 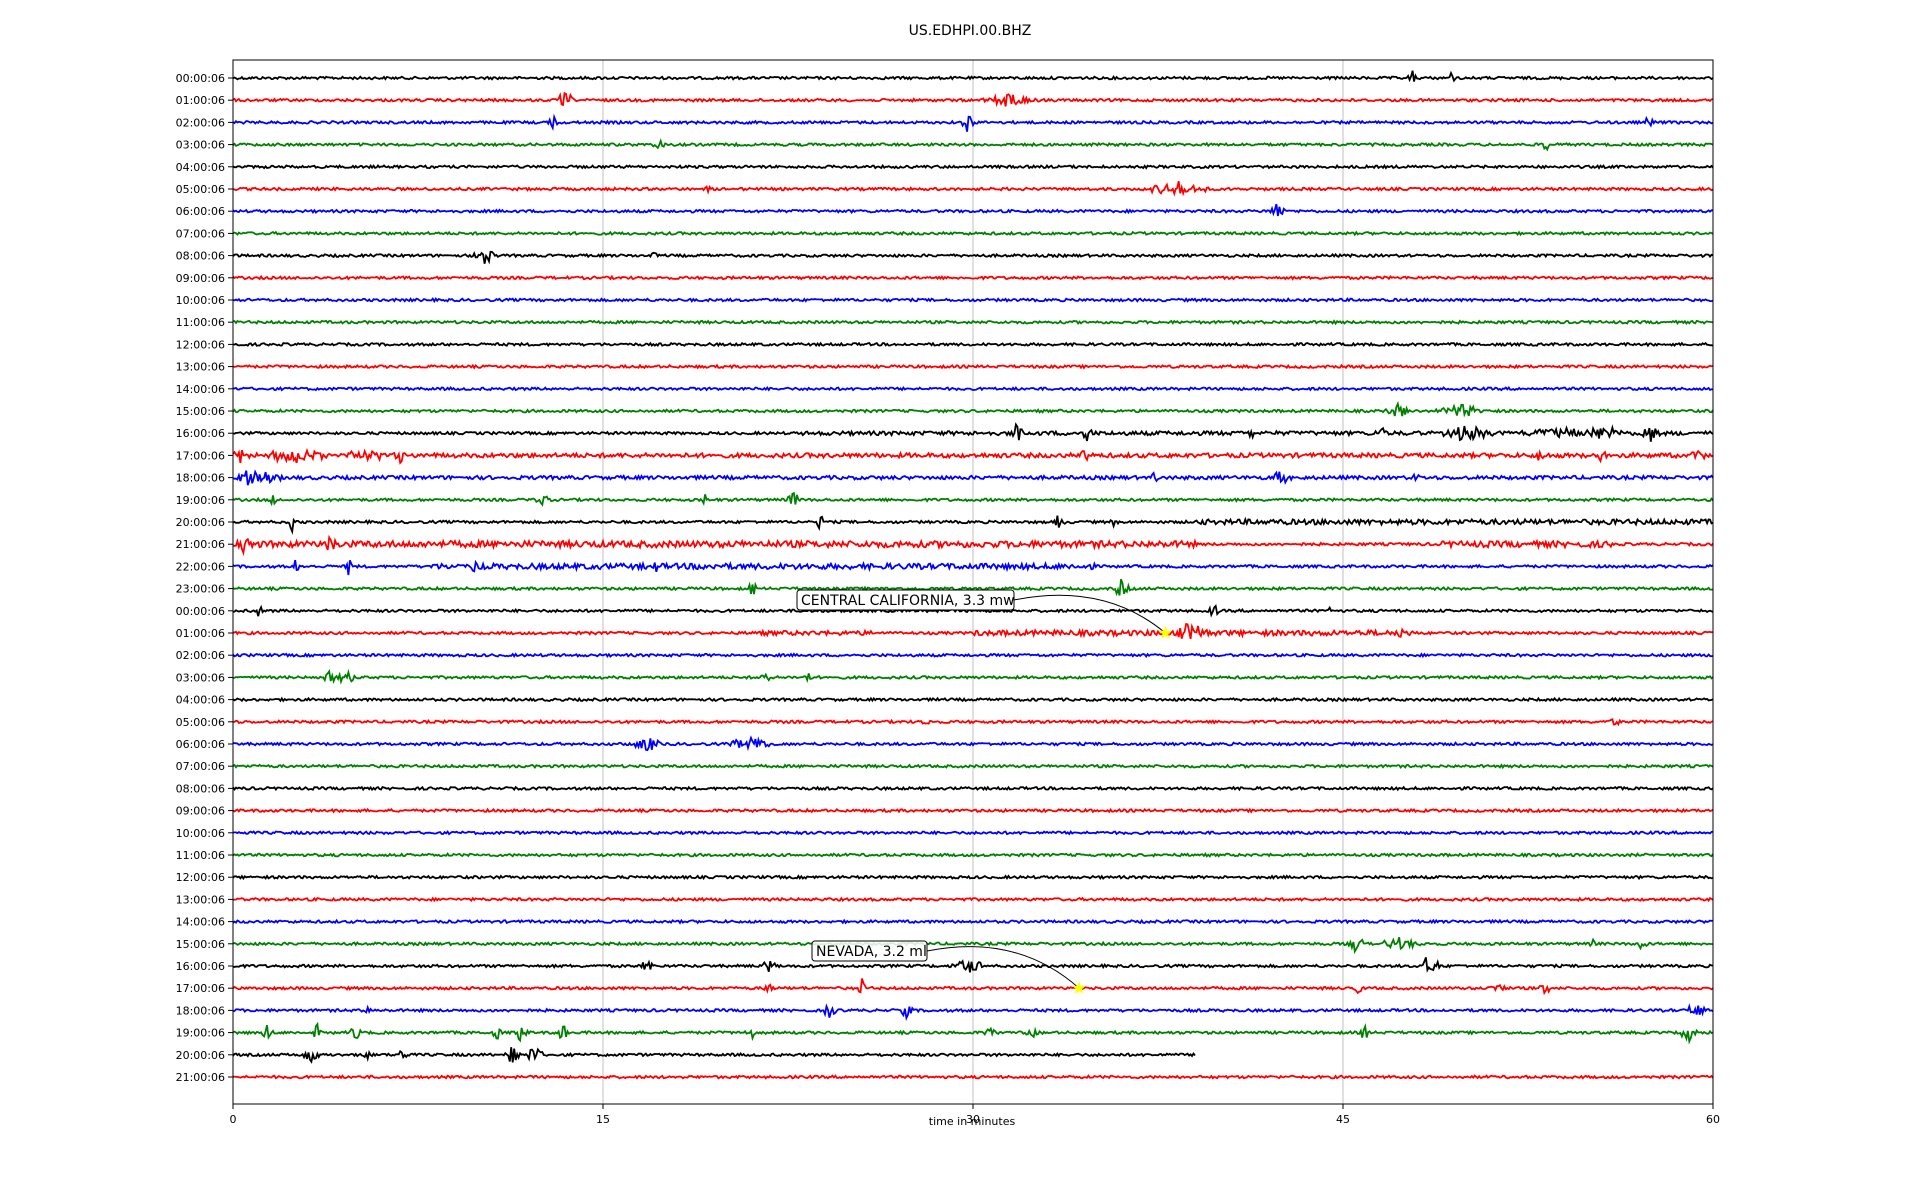 I want to click on y-tick-label: 23:00:06, so click(x=200, y=589).